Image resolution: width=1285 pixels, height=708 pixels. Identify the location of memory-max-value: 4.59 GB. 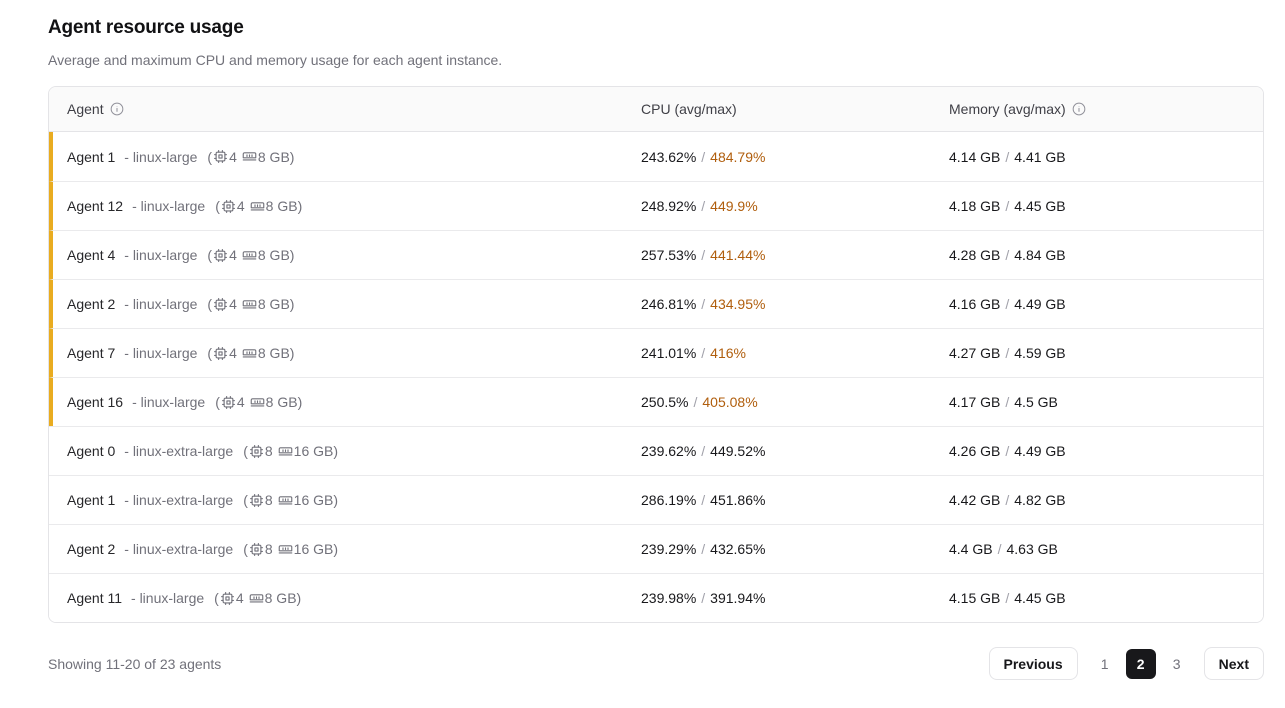
(1040, 353).